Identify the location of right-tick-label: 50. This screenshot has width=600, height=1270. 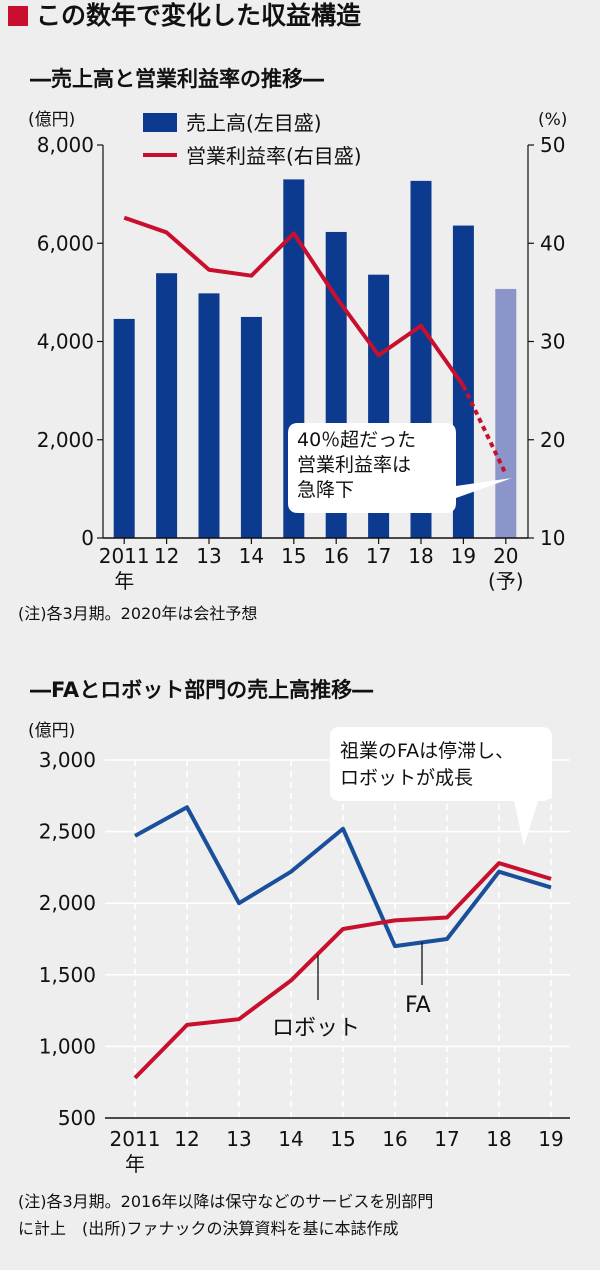
(552, 145).